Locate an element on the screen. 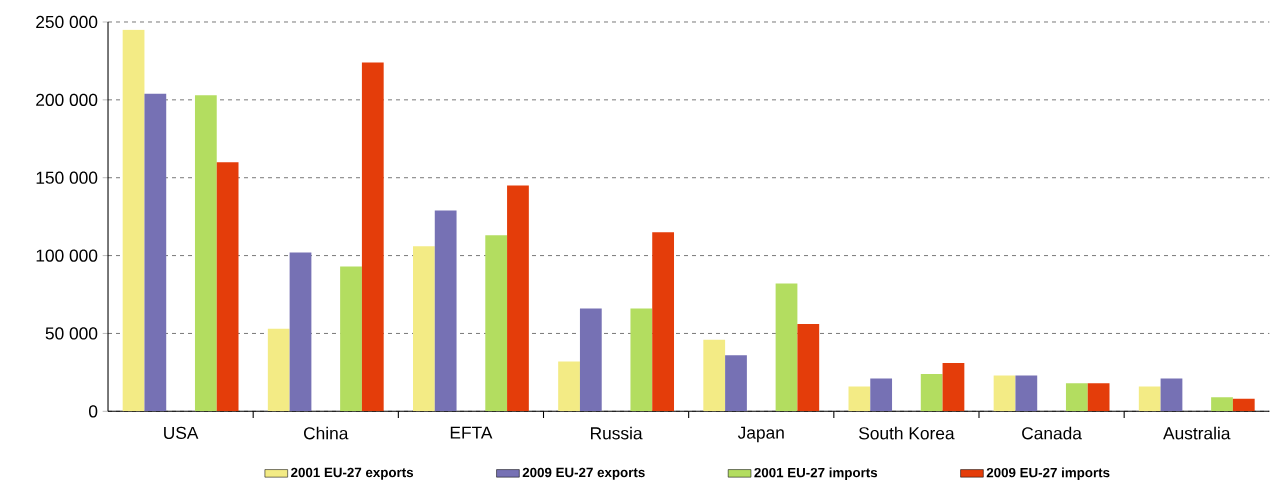 This screenshot has width=1274, height=502. y-tick-label: 200 000 is located at coordinates (67, 99).